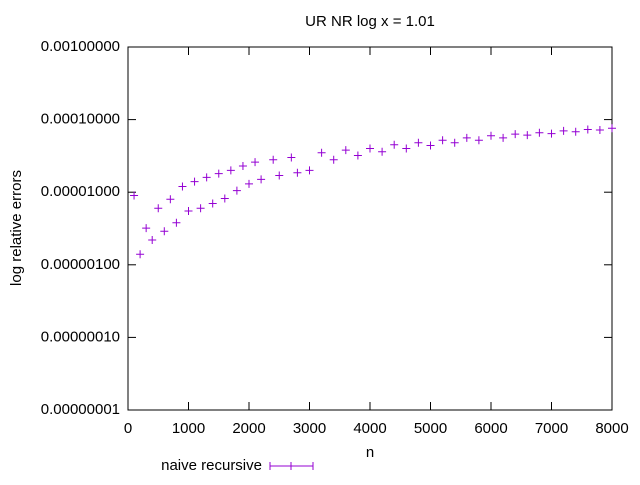 This screenshot has width=640, height=485. I want to click on y-tick-label: 0.00000001, so click(80, 409).